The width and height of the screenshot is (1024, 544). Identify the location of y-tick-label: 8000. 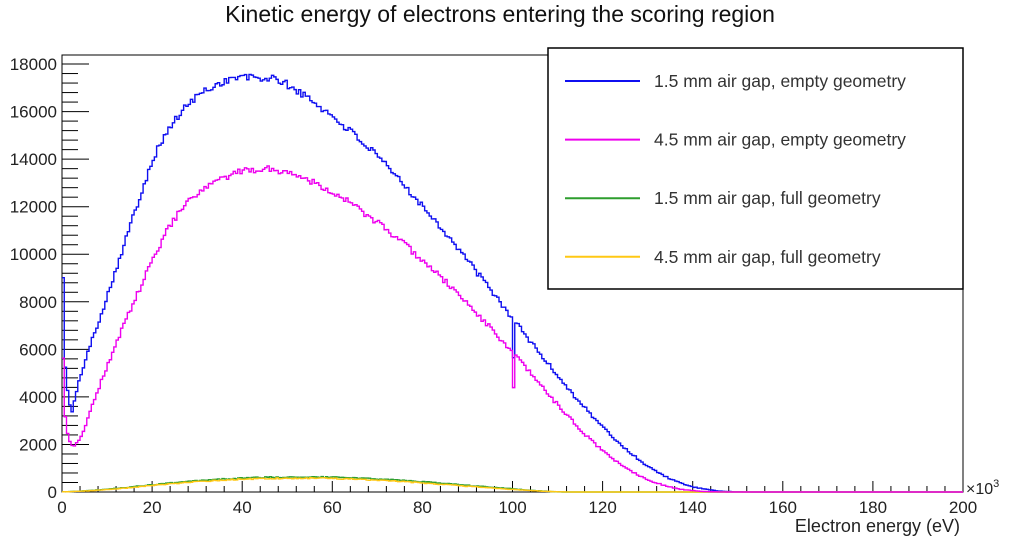
(38, 302).